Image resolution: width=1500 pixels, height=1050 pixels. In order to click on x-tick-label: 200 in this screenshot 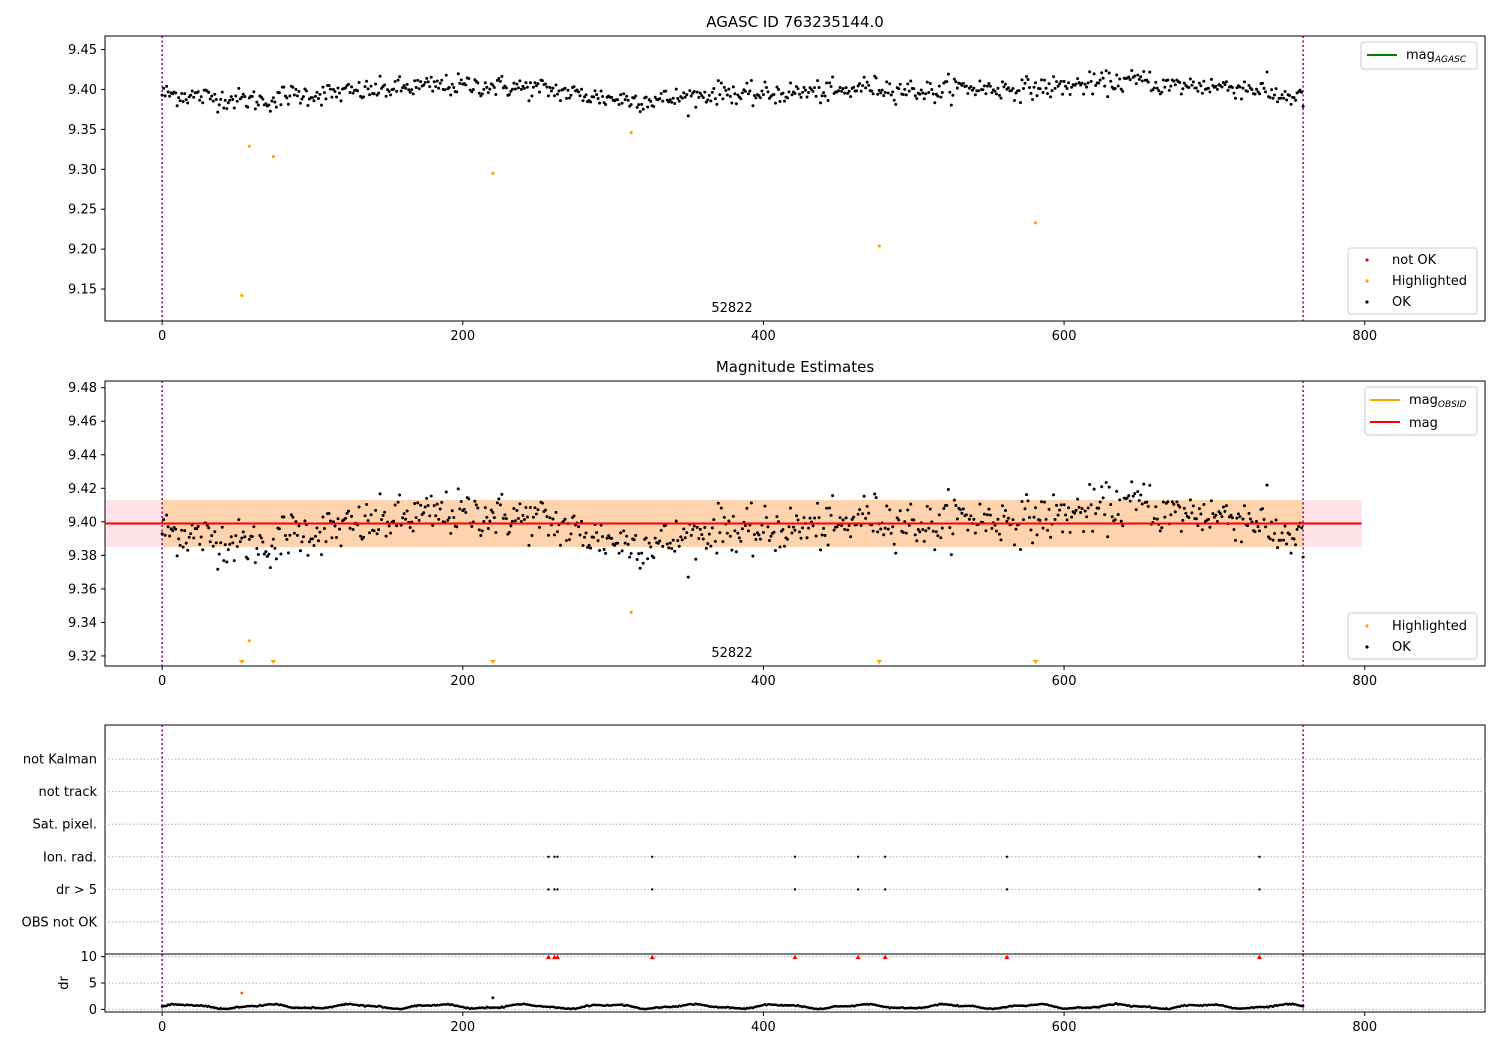, I will do `click(462, 1027)`.